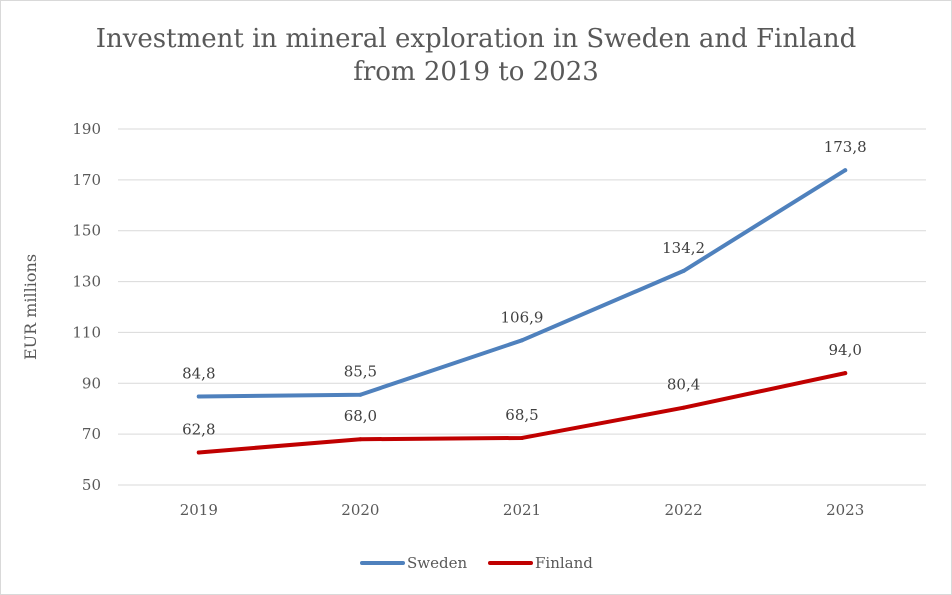 The height and width of the screenshot is (595, 952). I want to click on chart-title-line-2: from 2019 to 2023, so click(476, 72).